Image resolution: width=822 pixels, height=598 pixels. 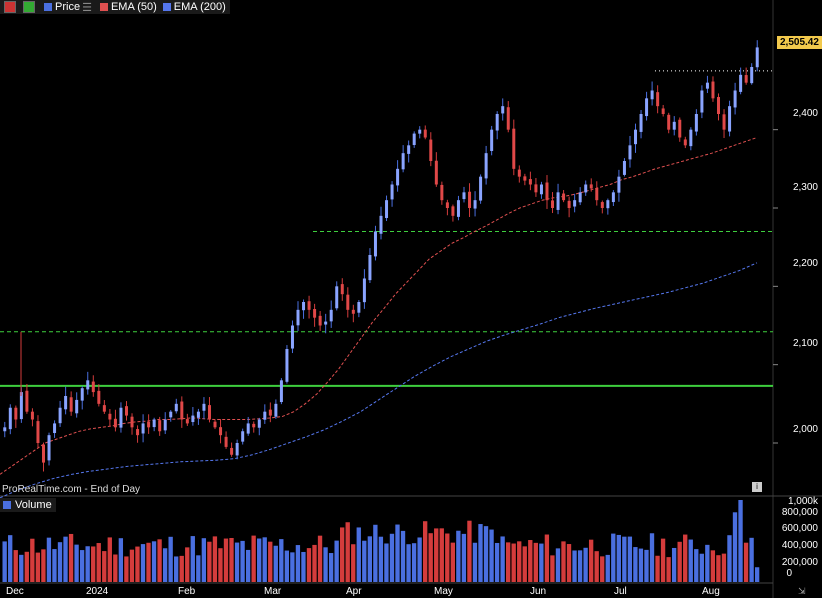 I want to click on volume-label: Volume, so click(x=33, y=505).